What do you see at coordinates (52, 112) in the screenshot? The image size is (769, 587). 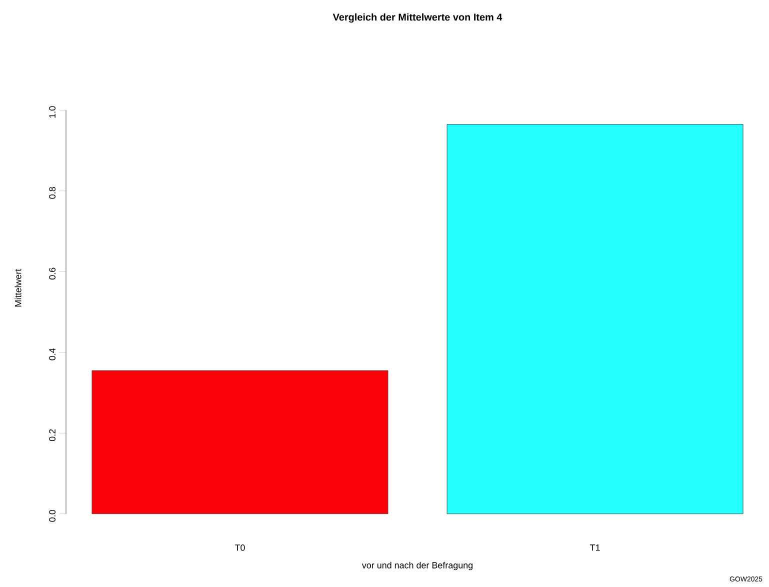 I see `y-tick-label: 1.0` at bounding box center [52, 112].